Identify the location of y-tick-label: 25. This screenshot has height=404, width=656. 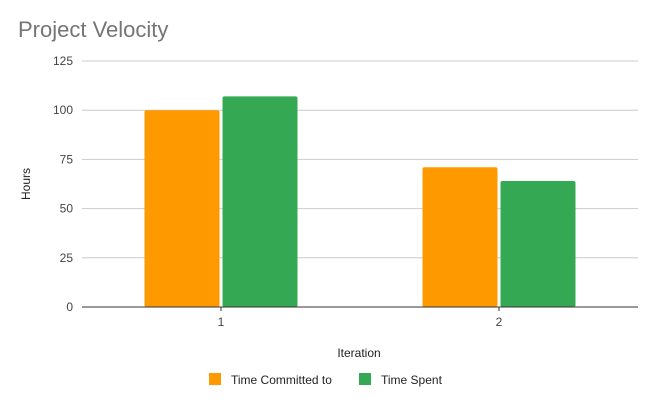
(67, 258).